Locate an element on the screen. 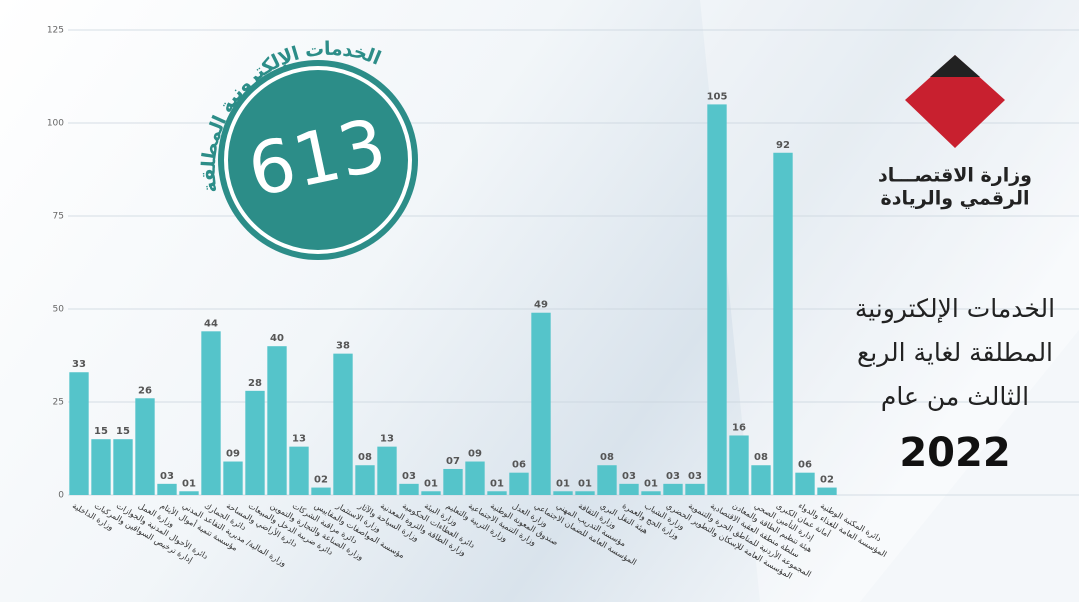  headline-line: المطلقة لغاية الربع is located at coordinates (955, 353).